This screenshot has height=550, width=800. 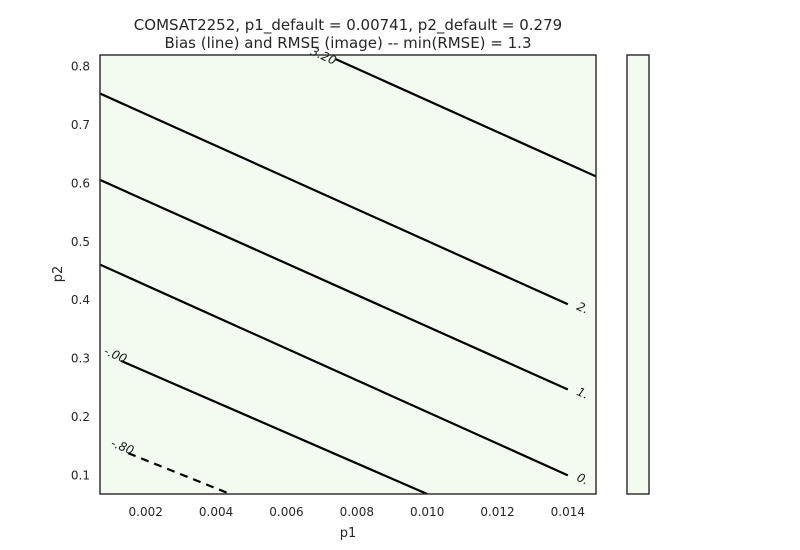 I want to click on contour-label: 2., so click(x=583, y=307).